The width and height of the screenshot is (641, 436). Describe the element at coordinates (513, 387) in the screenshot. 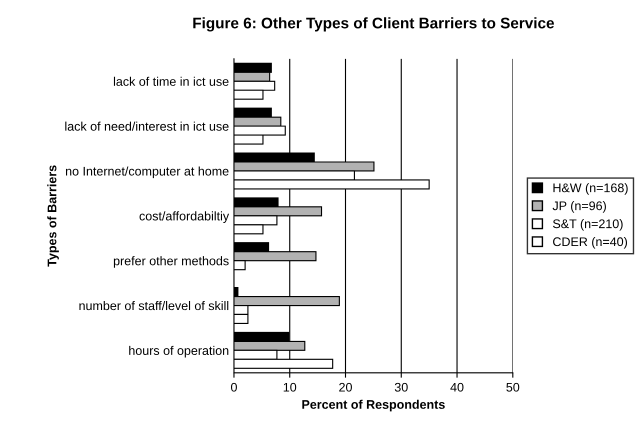

I see `x-tick-label: 50` at that location.